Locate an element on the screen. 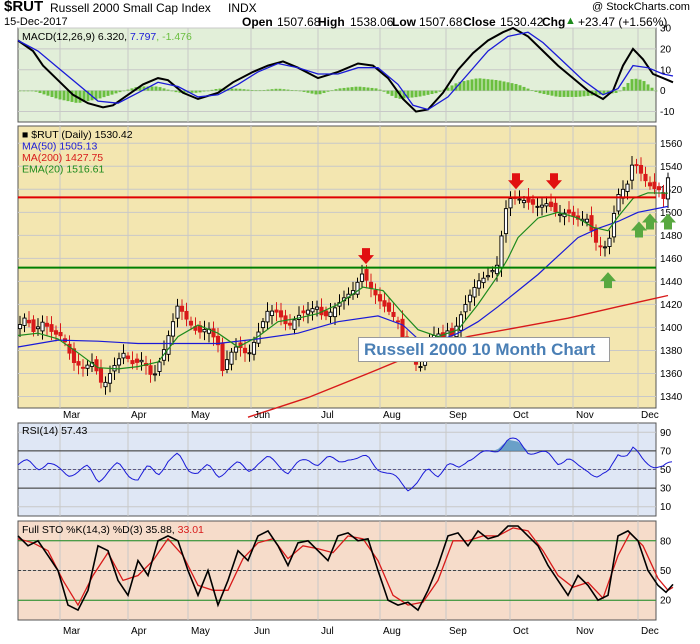 This screenshot has height=644, width=700. change-value: +23.47 (+1.56%) is located at coordinates (623, 22).